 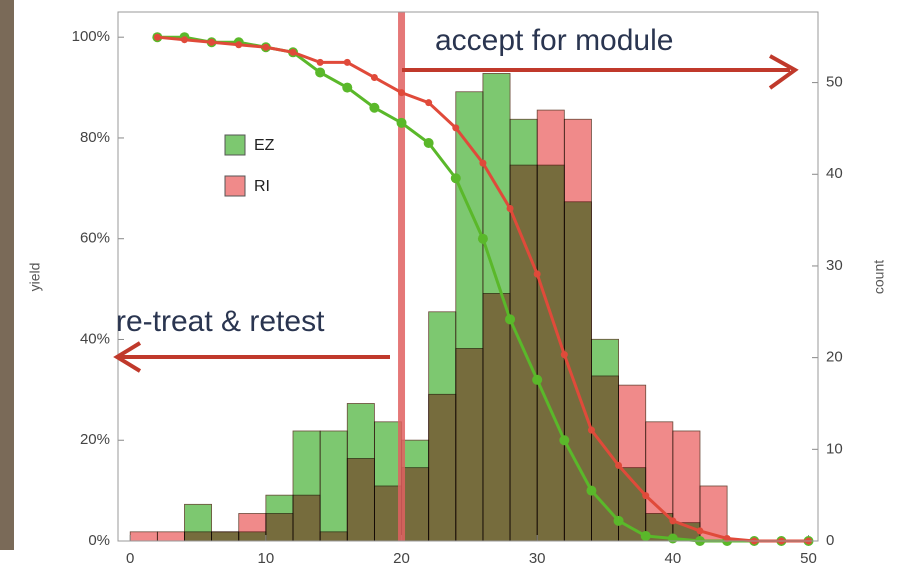 What do you see at coordinates (266, 558) in the screenshot?
I see `x-tick-label: 10` at bounding box center [266, 558].